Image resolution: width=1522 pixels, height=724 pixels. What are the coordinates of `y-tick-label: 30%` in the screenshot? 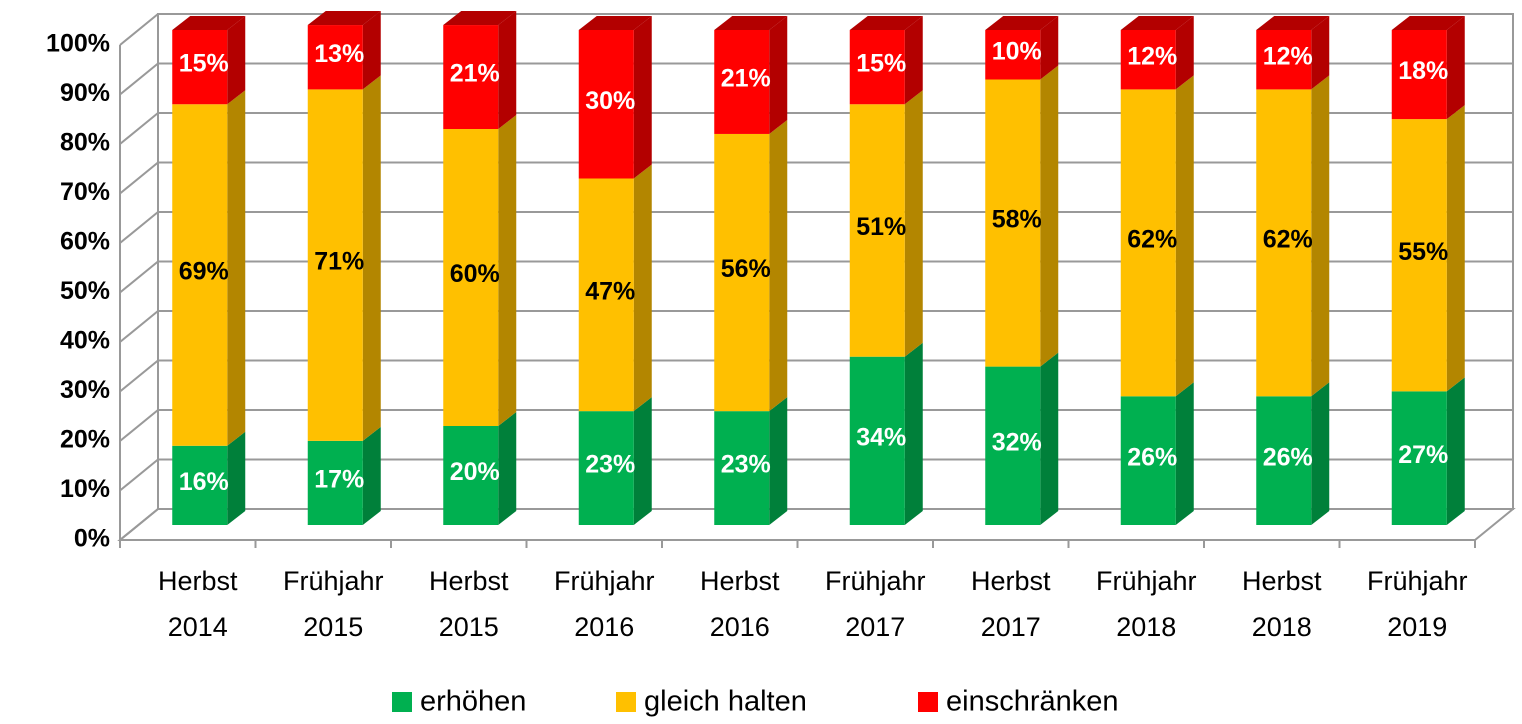 It's located at (85, 390).